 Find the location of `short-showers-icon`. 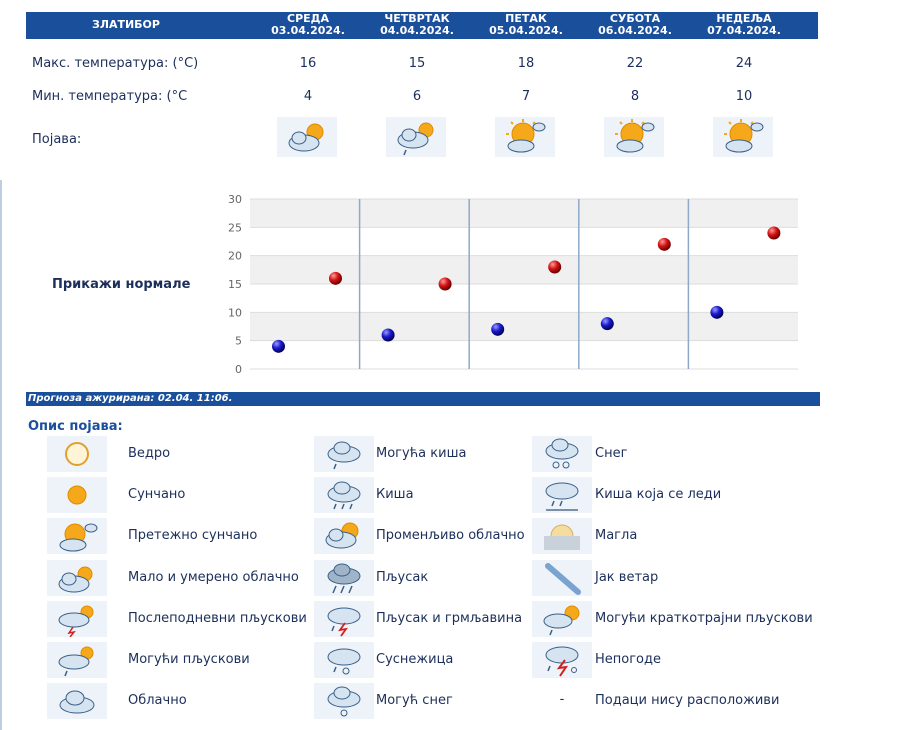

short-showers-icon is located at coordinates (562, 618).